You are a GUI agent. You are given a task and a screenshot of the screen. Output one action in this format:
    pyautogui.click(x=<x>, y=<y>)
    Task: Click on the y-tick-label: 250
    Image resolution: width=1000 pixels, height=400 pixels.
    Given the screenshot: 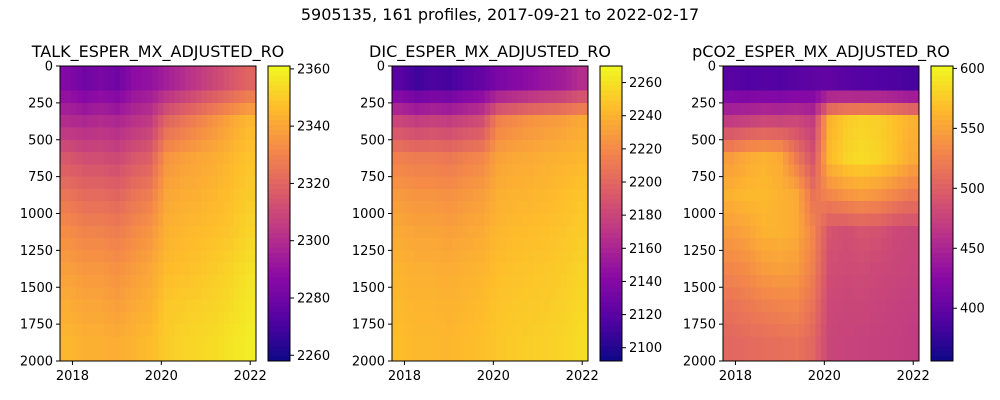 What is the action you would take?
    pyautogui.click(x=40, y=103)
    